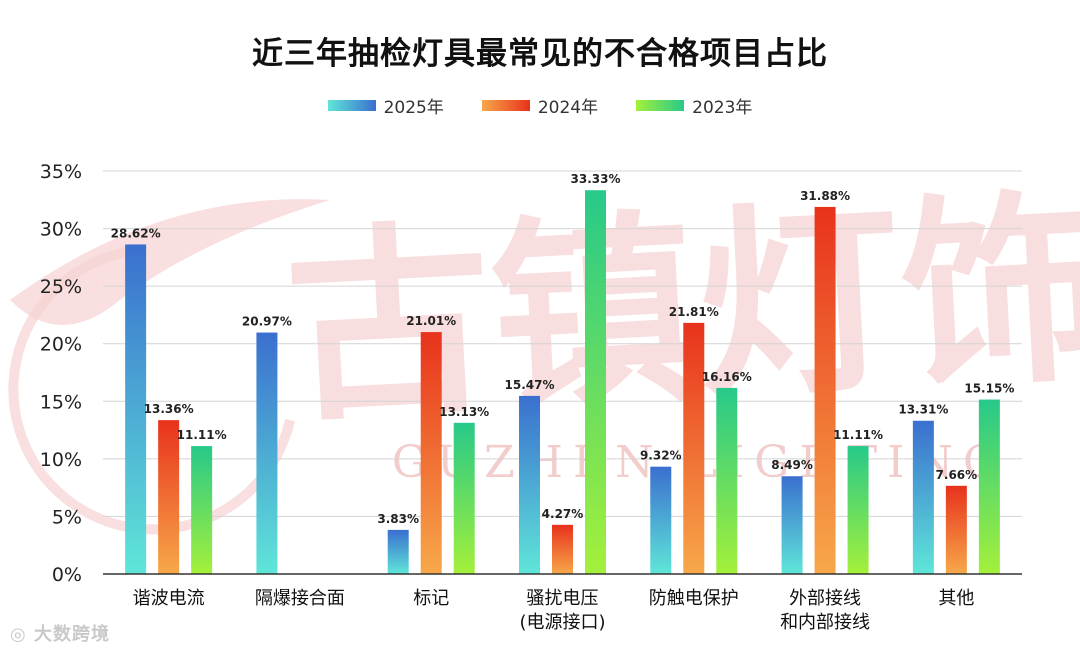 This screenshot has height=655, width=1080. I want to click on bar-2024年-5, so click(825, 390).